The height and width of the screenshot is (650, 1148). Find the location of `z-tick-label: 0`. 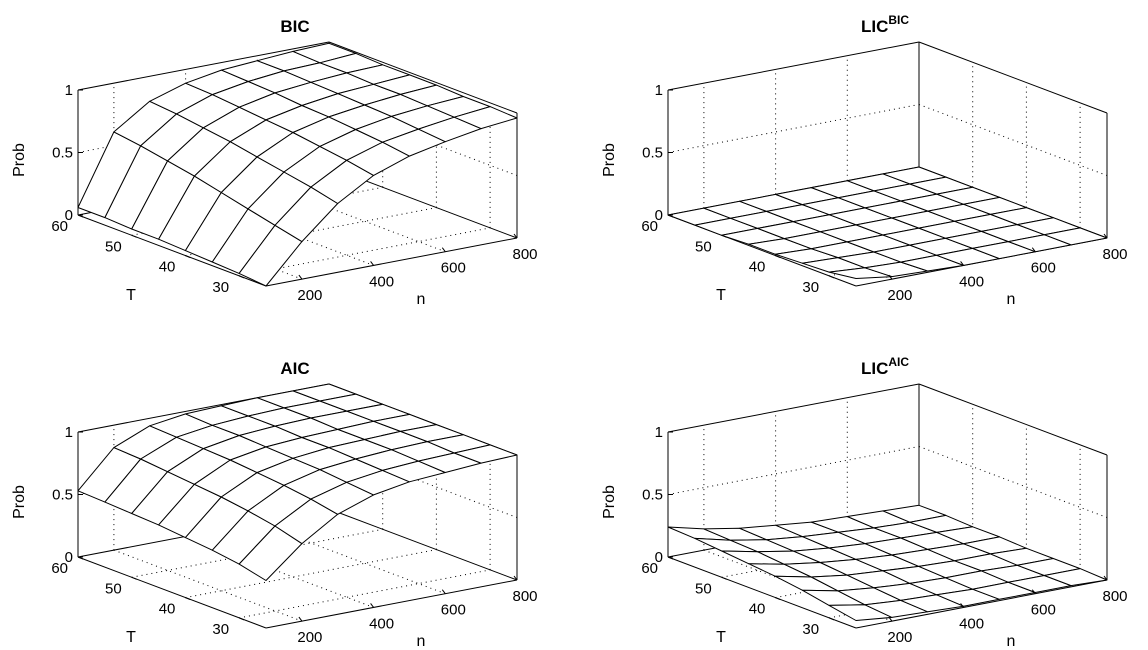

z-tick-label: 0 is located at coordinates (69, 215).